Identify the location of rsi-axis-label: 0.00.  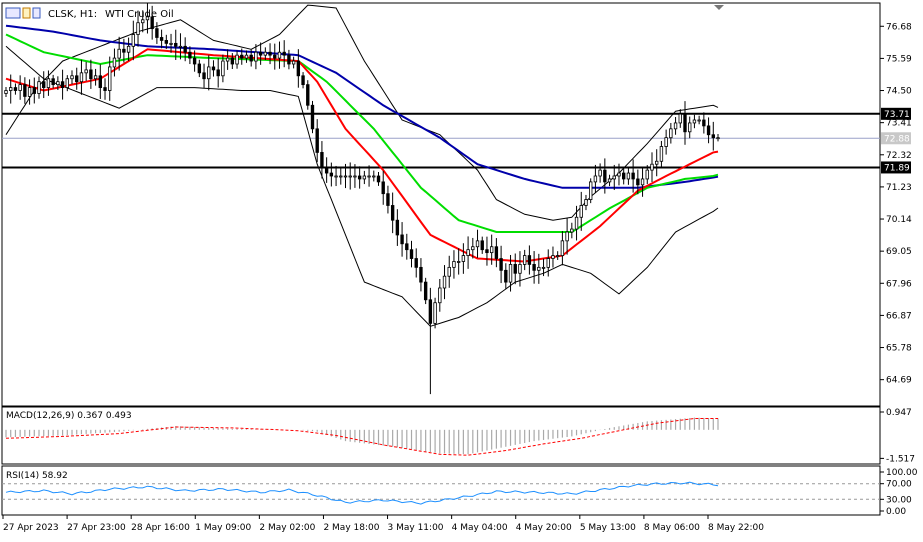
(896, 512).